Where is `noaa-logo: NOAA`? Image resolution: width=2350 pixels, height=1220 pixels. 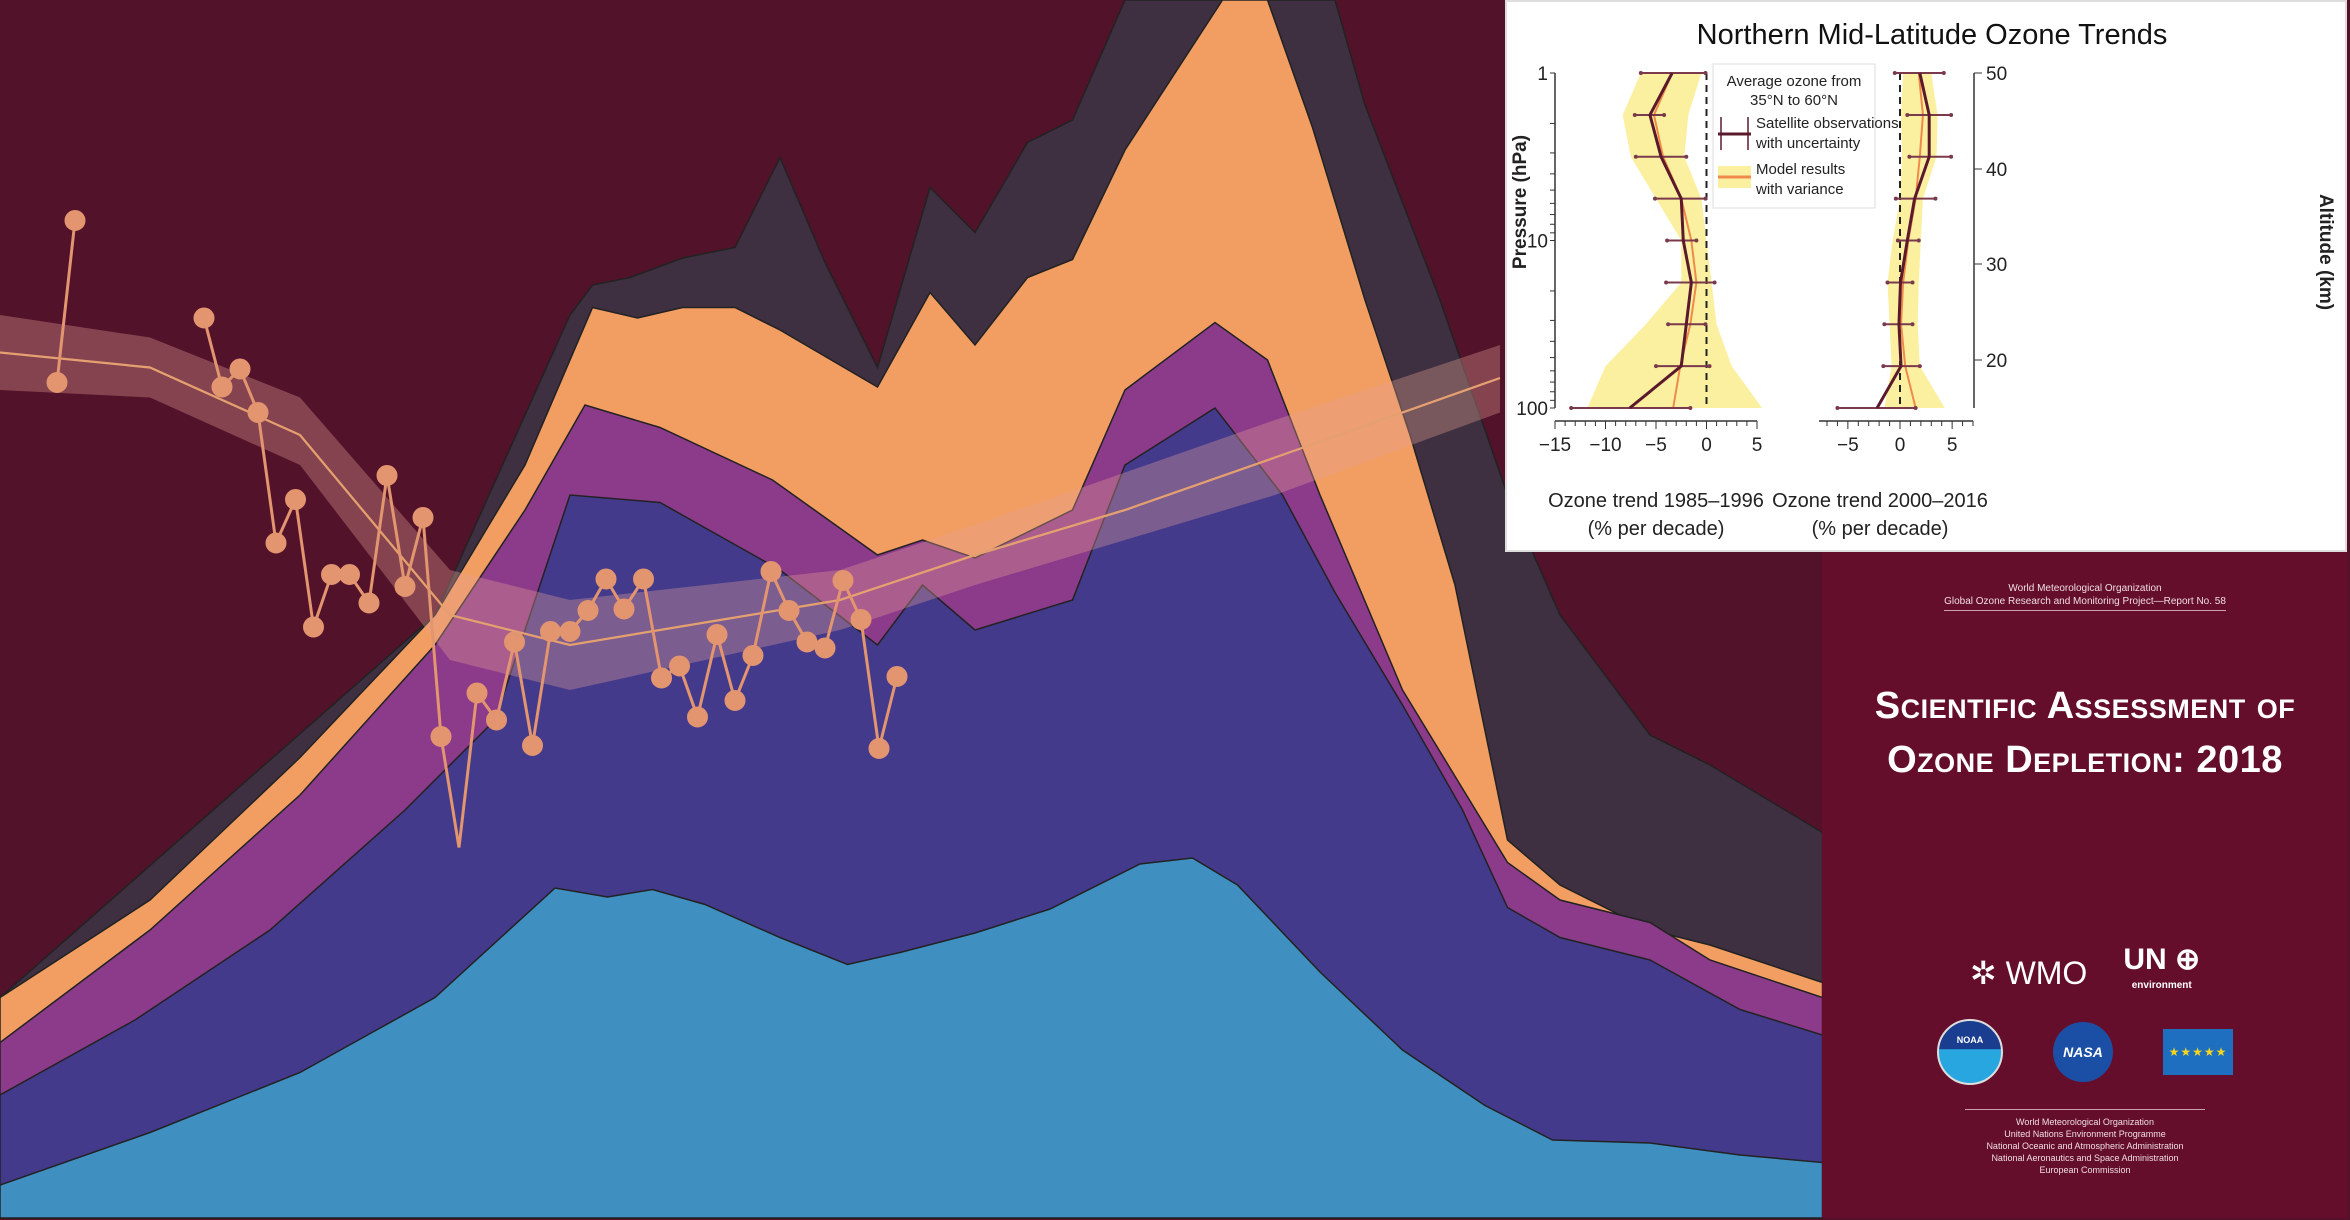
noaa-logo: NOAA is located at coordinates (1970, 1052).